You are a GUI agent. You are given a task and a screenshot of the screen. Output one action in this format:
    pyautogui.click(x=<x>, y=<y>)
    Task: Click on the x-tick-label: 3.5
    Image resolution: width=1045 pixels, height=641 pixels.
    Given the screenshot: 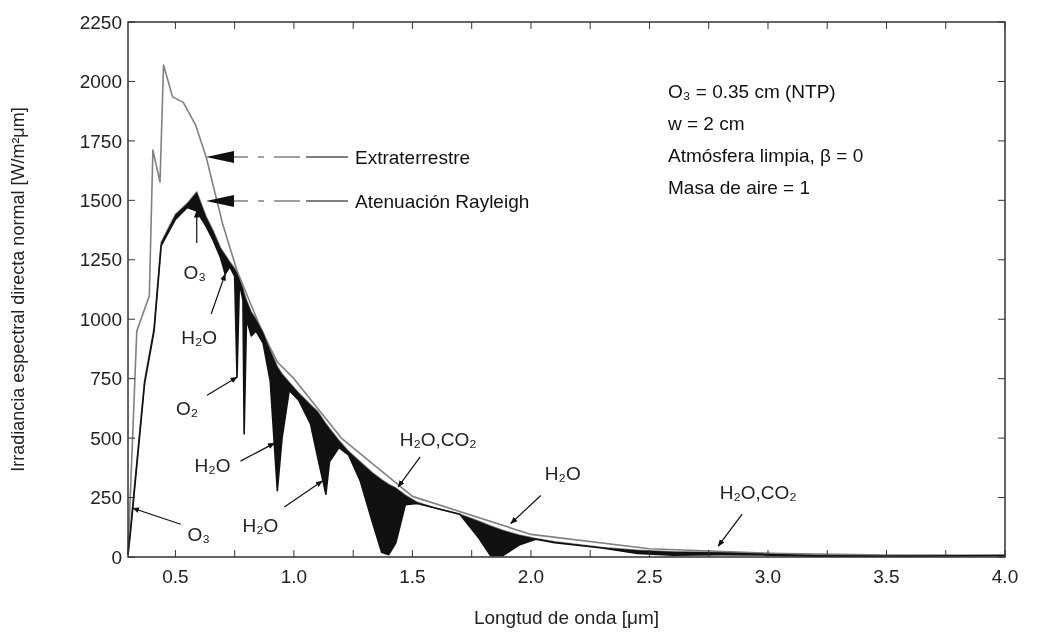 What is the action you would take?
    pyautogui.click(x=886, y=576)
    